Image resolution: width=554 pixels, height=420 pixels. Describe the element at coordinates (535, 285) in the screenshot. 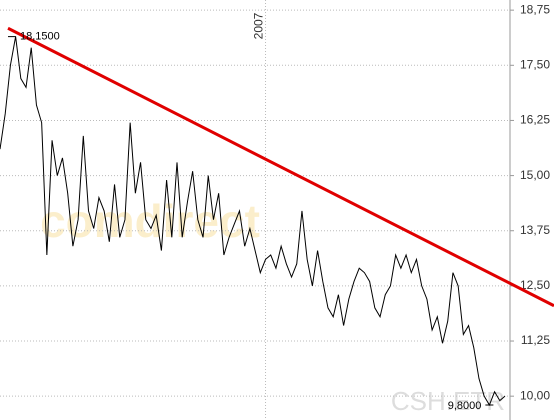

I see `y-tick-label: 12,50` at that location.